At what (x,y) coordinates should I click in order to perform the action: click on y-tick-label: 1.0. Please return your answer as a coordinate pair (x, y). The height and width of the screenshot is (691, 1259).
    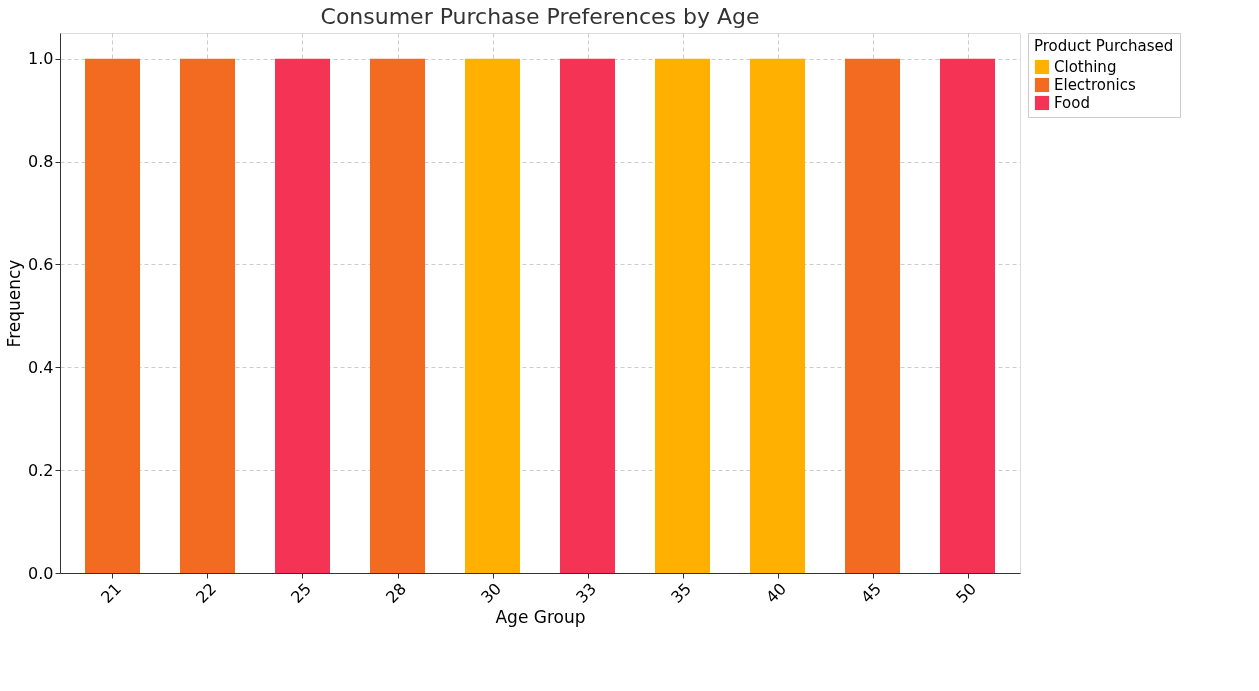
    Looking at the image, I should click on (41, 59).